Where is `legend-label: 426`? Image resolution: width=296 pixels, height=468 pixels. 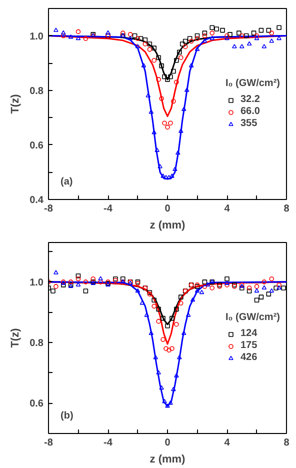
legend-label: 426 is located at coordinates (249, 358).